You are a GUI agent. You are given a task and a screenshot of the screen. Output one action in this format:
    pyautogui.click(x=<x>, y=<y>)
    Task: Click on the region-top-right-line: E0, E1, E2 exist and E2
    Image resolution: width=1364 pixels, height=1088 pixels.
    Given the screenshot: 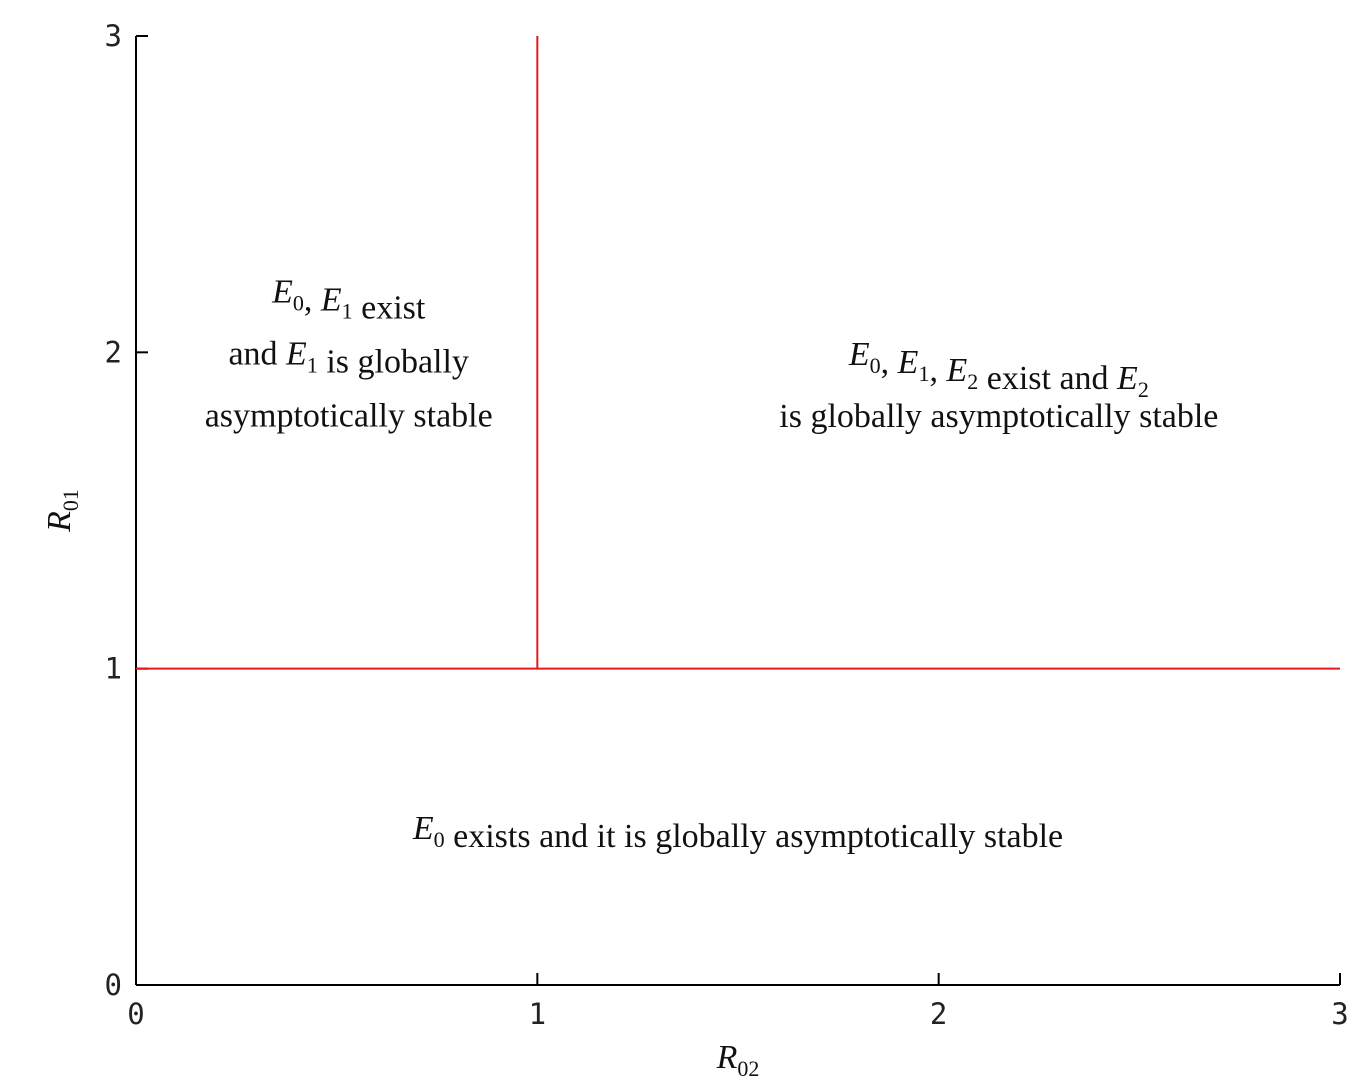 What is the action you would take?
    pyautogui.click(x=998, y=369)
    